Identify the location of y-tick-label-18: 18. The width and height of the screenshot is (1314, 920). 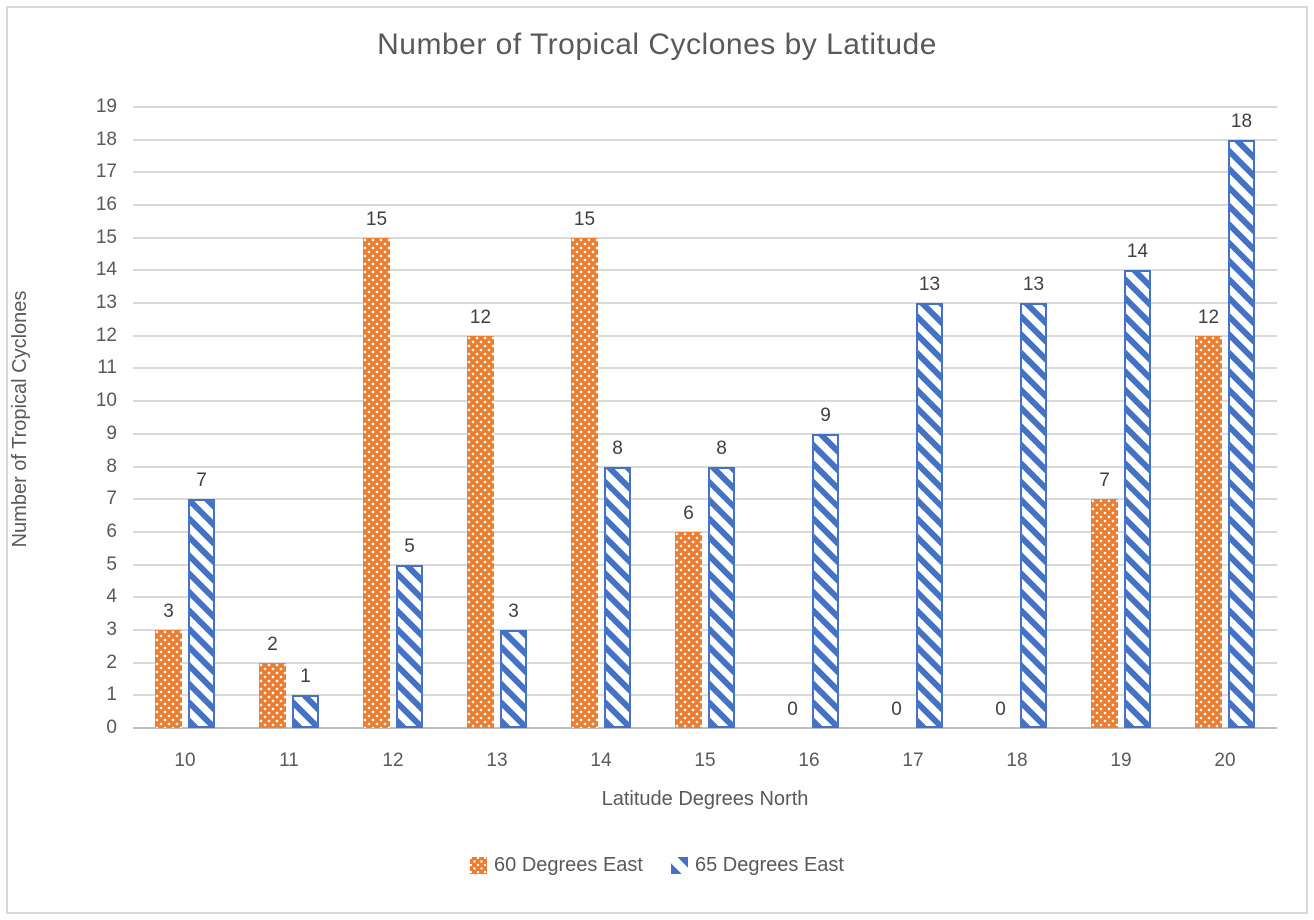
(106, 139).